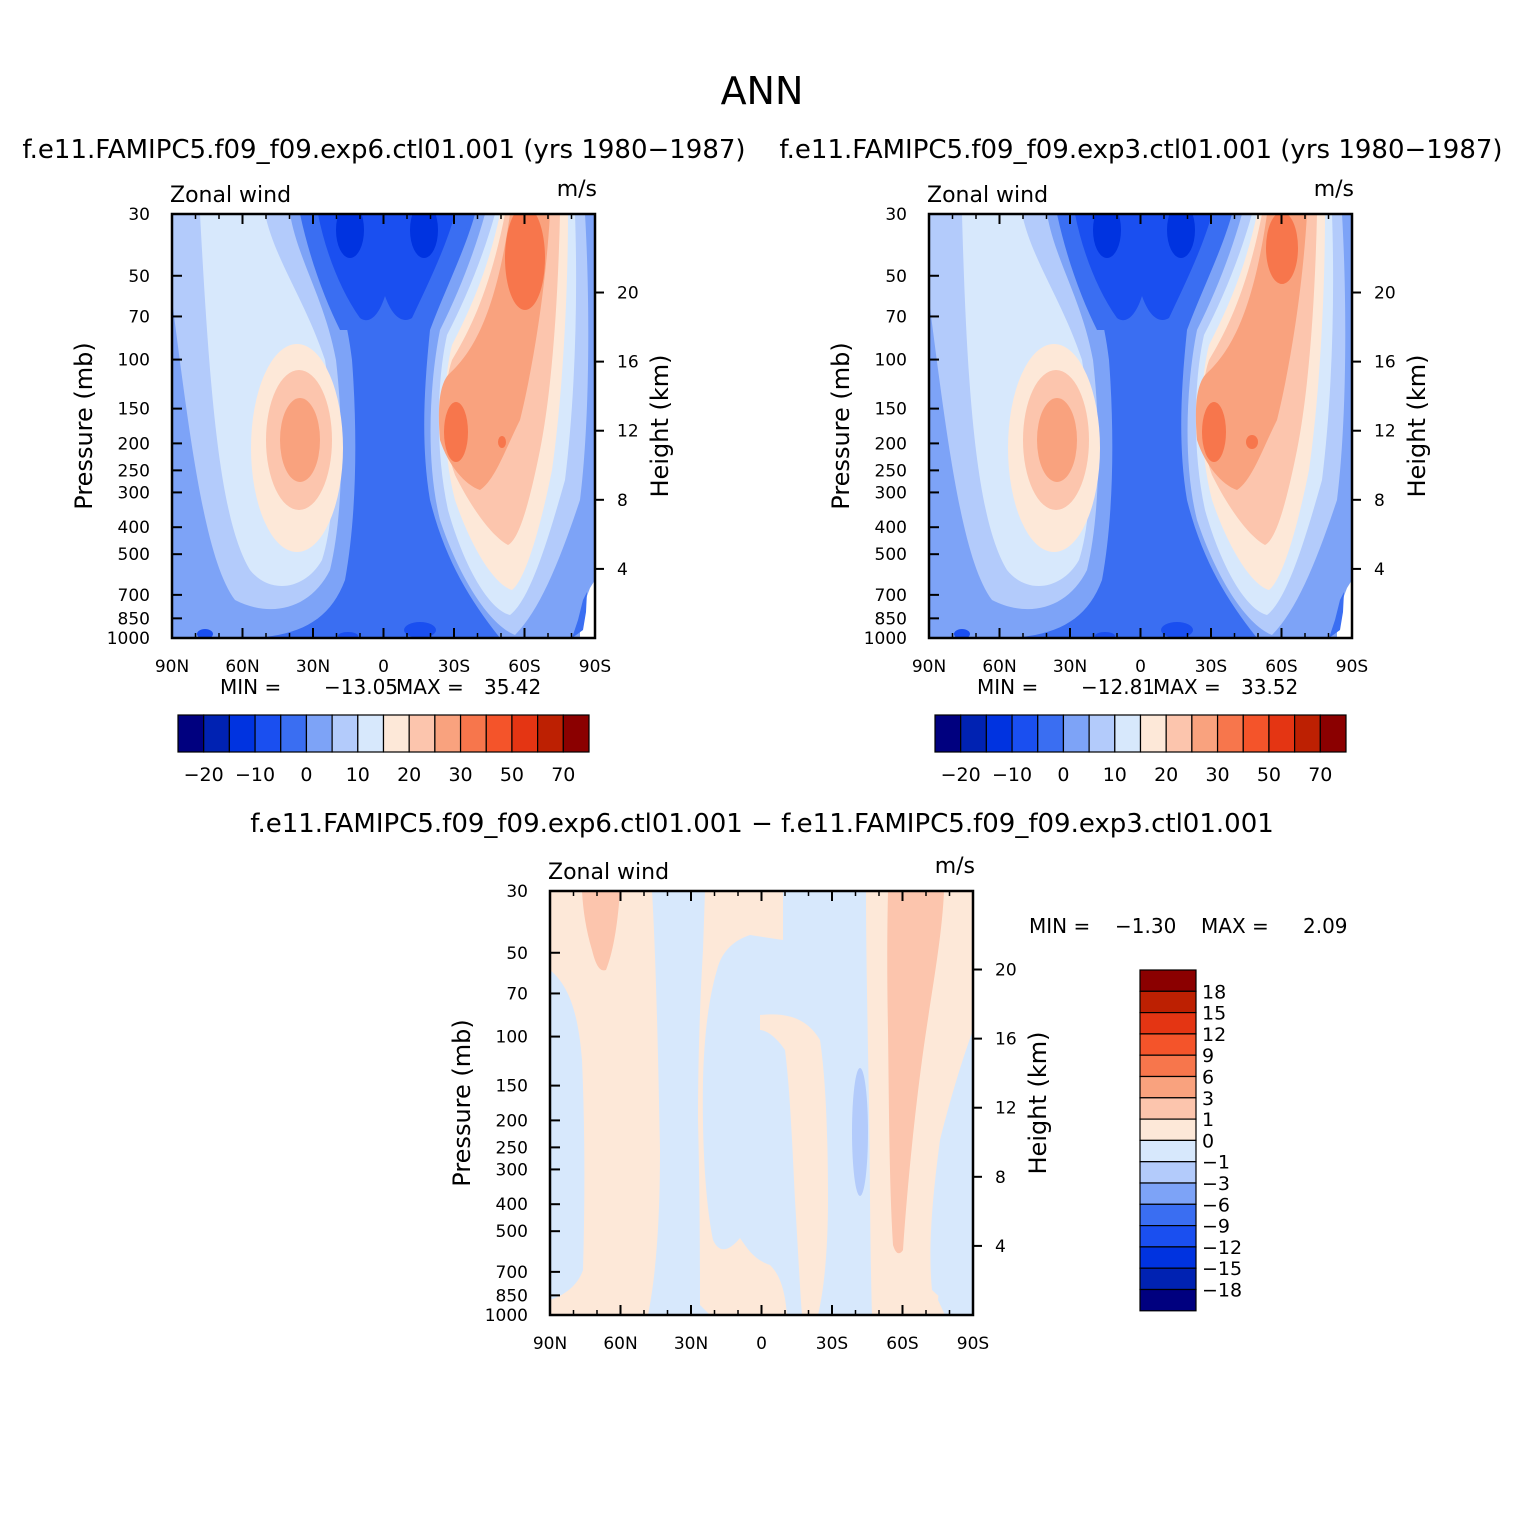  Describe the element at coordinates (1325, 926) in the screenshot. I see `panel-3-max-value: 2.09` at that location.